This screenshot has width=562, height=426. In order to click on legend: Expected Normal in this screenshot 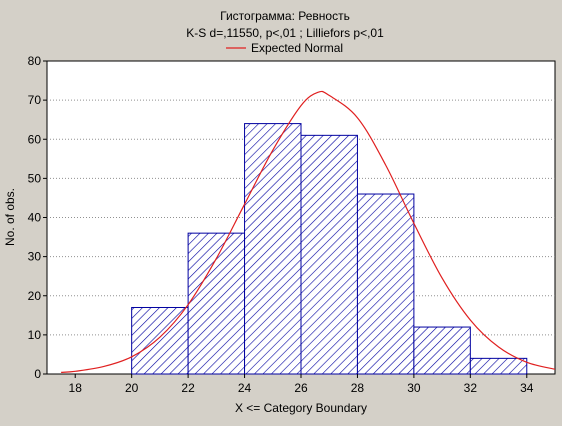, I will do `click(284, 48)`.